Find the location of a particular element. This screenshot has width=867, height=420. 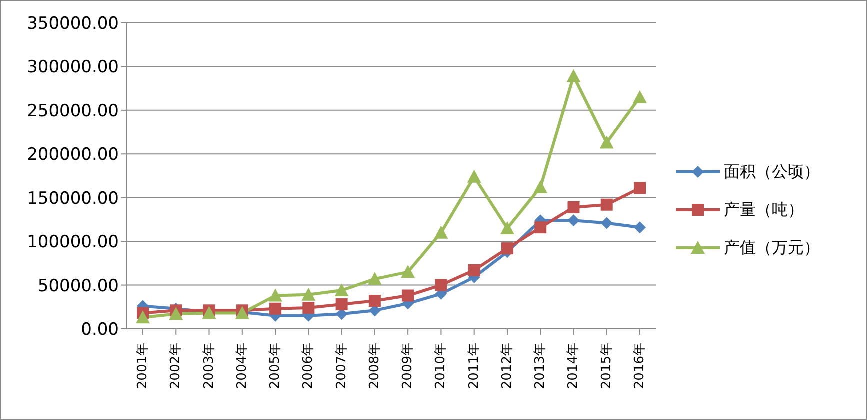

y-tick-label: 200000.00 is located at coordinates (73, 155).